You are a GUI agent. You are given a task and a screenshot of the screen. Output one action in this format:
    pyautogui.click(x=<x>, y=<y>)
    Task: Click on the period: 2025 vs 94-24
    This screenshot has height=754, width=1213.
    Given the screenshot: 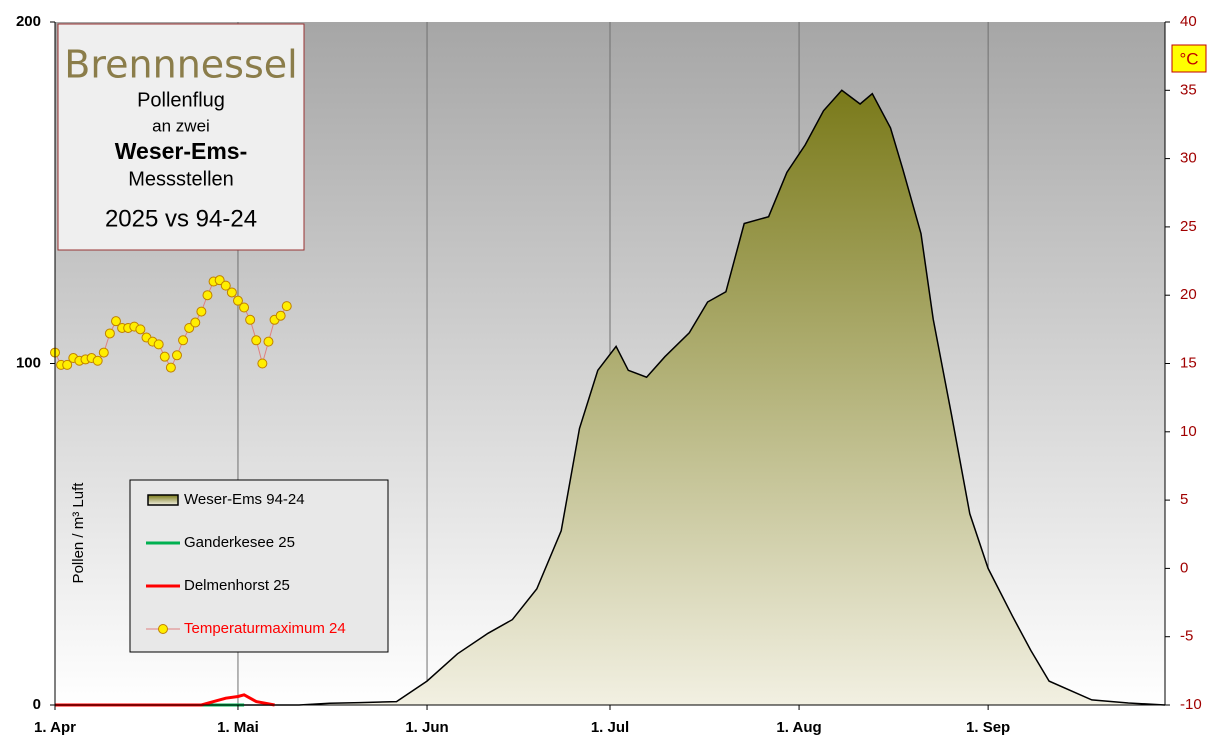 What is the action you would take?
    pyautogui.click(x=181, y=218)
    